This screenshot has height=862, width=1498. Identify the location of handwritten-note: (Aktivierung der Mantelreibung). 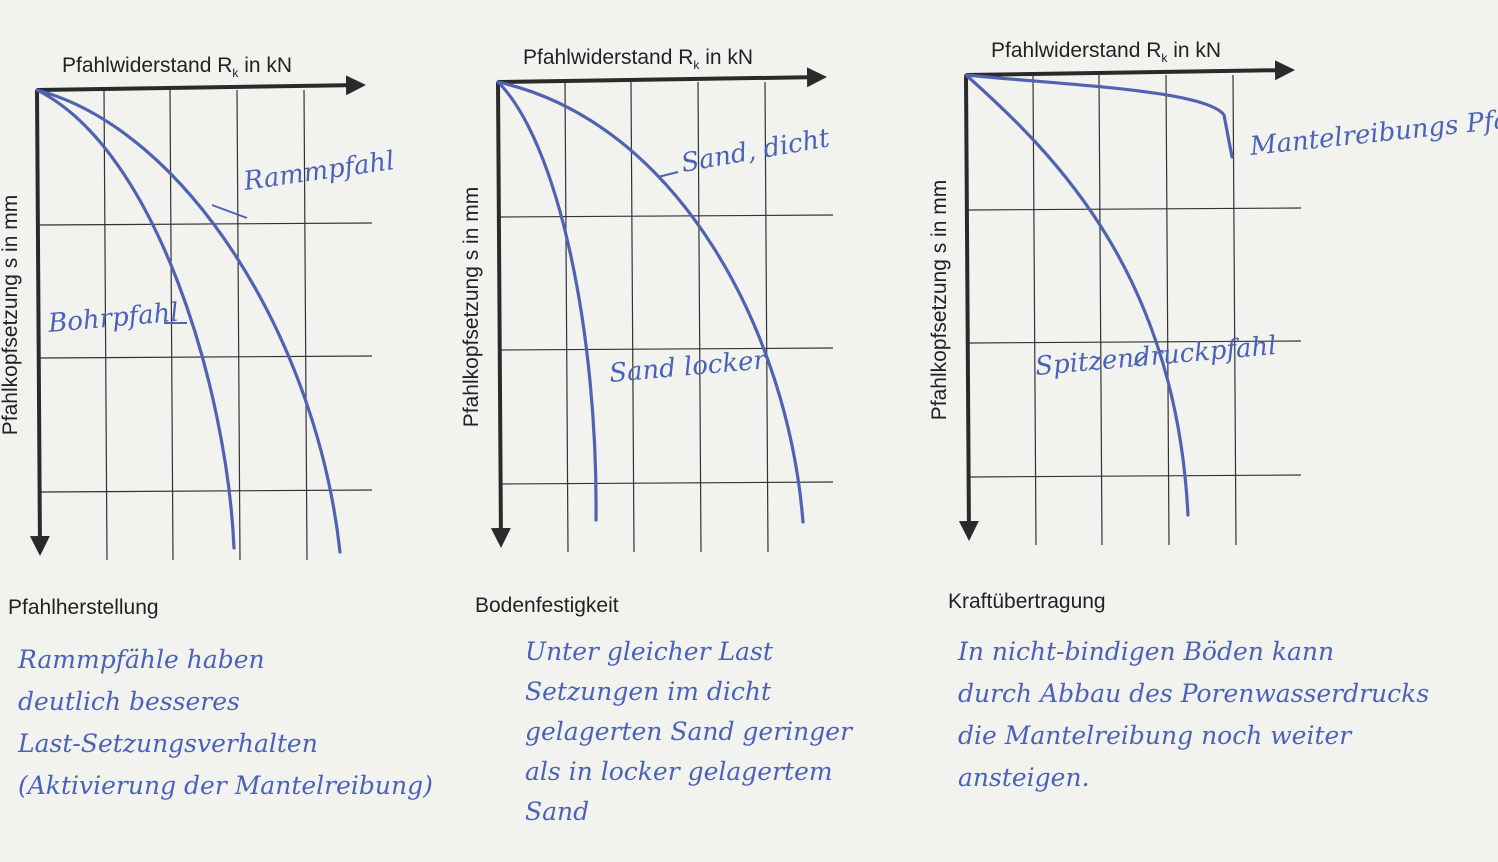
(225, 785).